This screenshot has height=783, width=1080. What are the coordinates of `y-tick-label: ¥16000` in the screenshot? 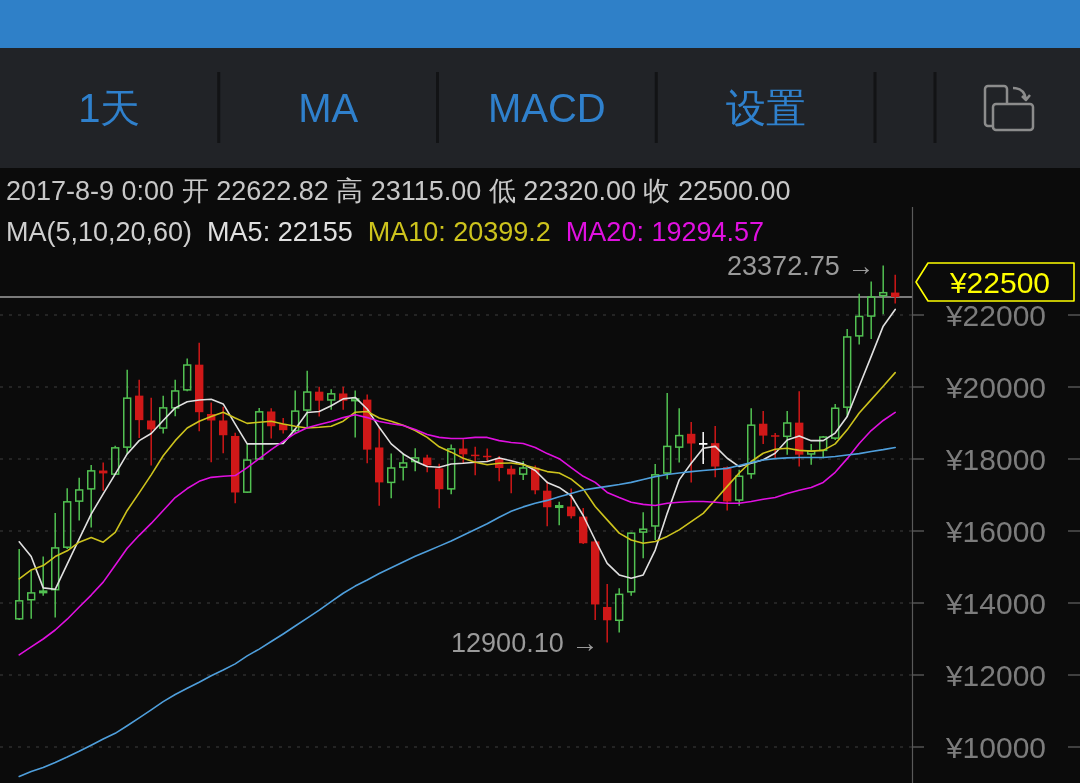 It's located at (995, 531).